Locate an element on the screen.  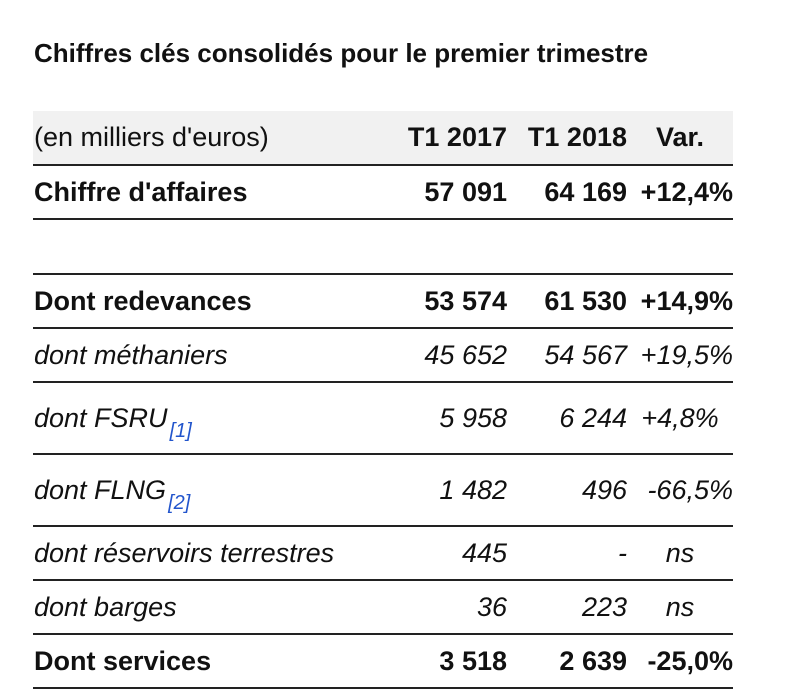
row-label: dont FSRU [1] is located at coordinates (113, 418).